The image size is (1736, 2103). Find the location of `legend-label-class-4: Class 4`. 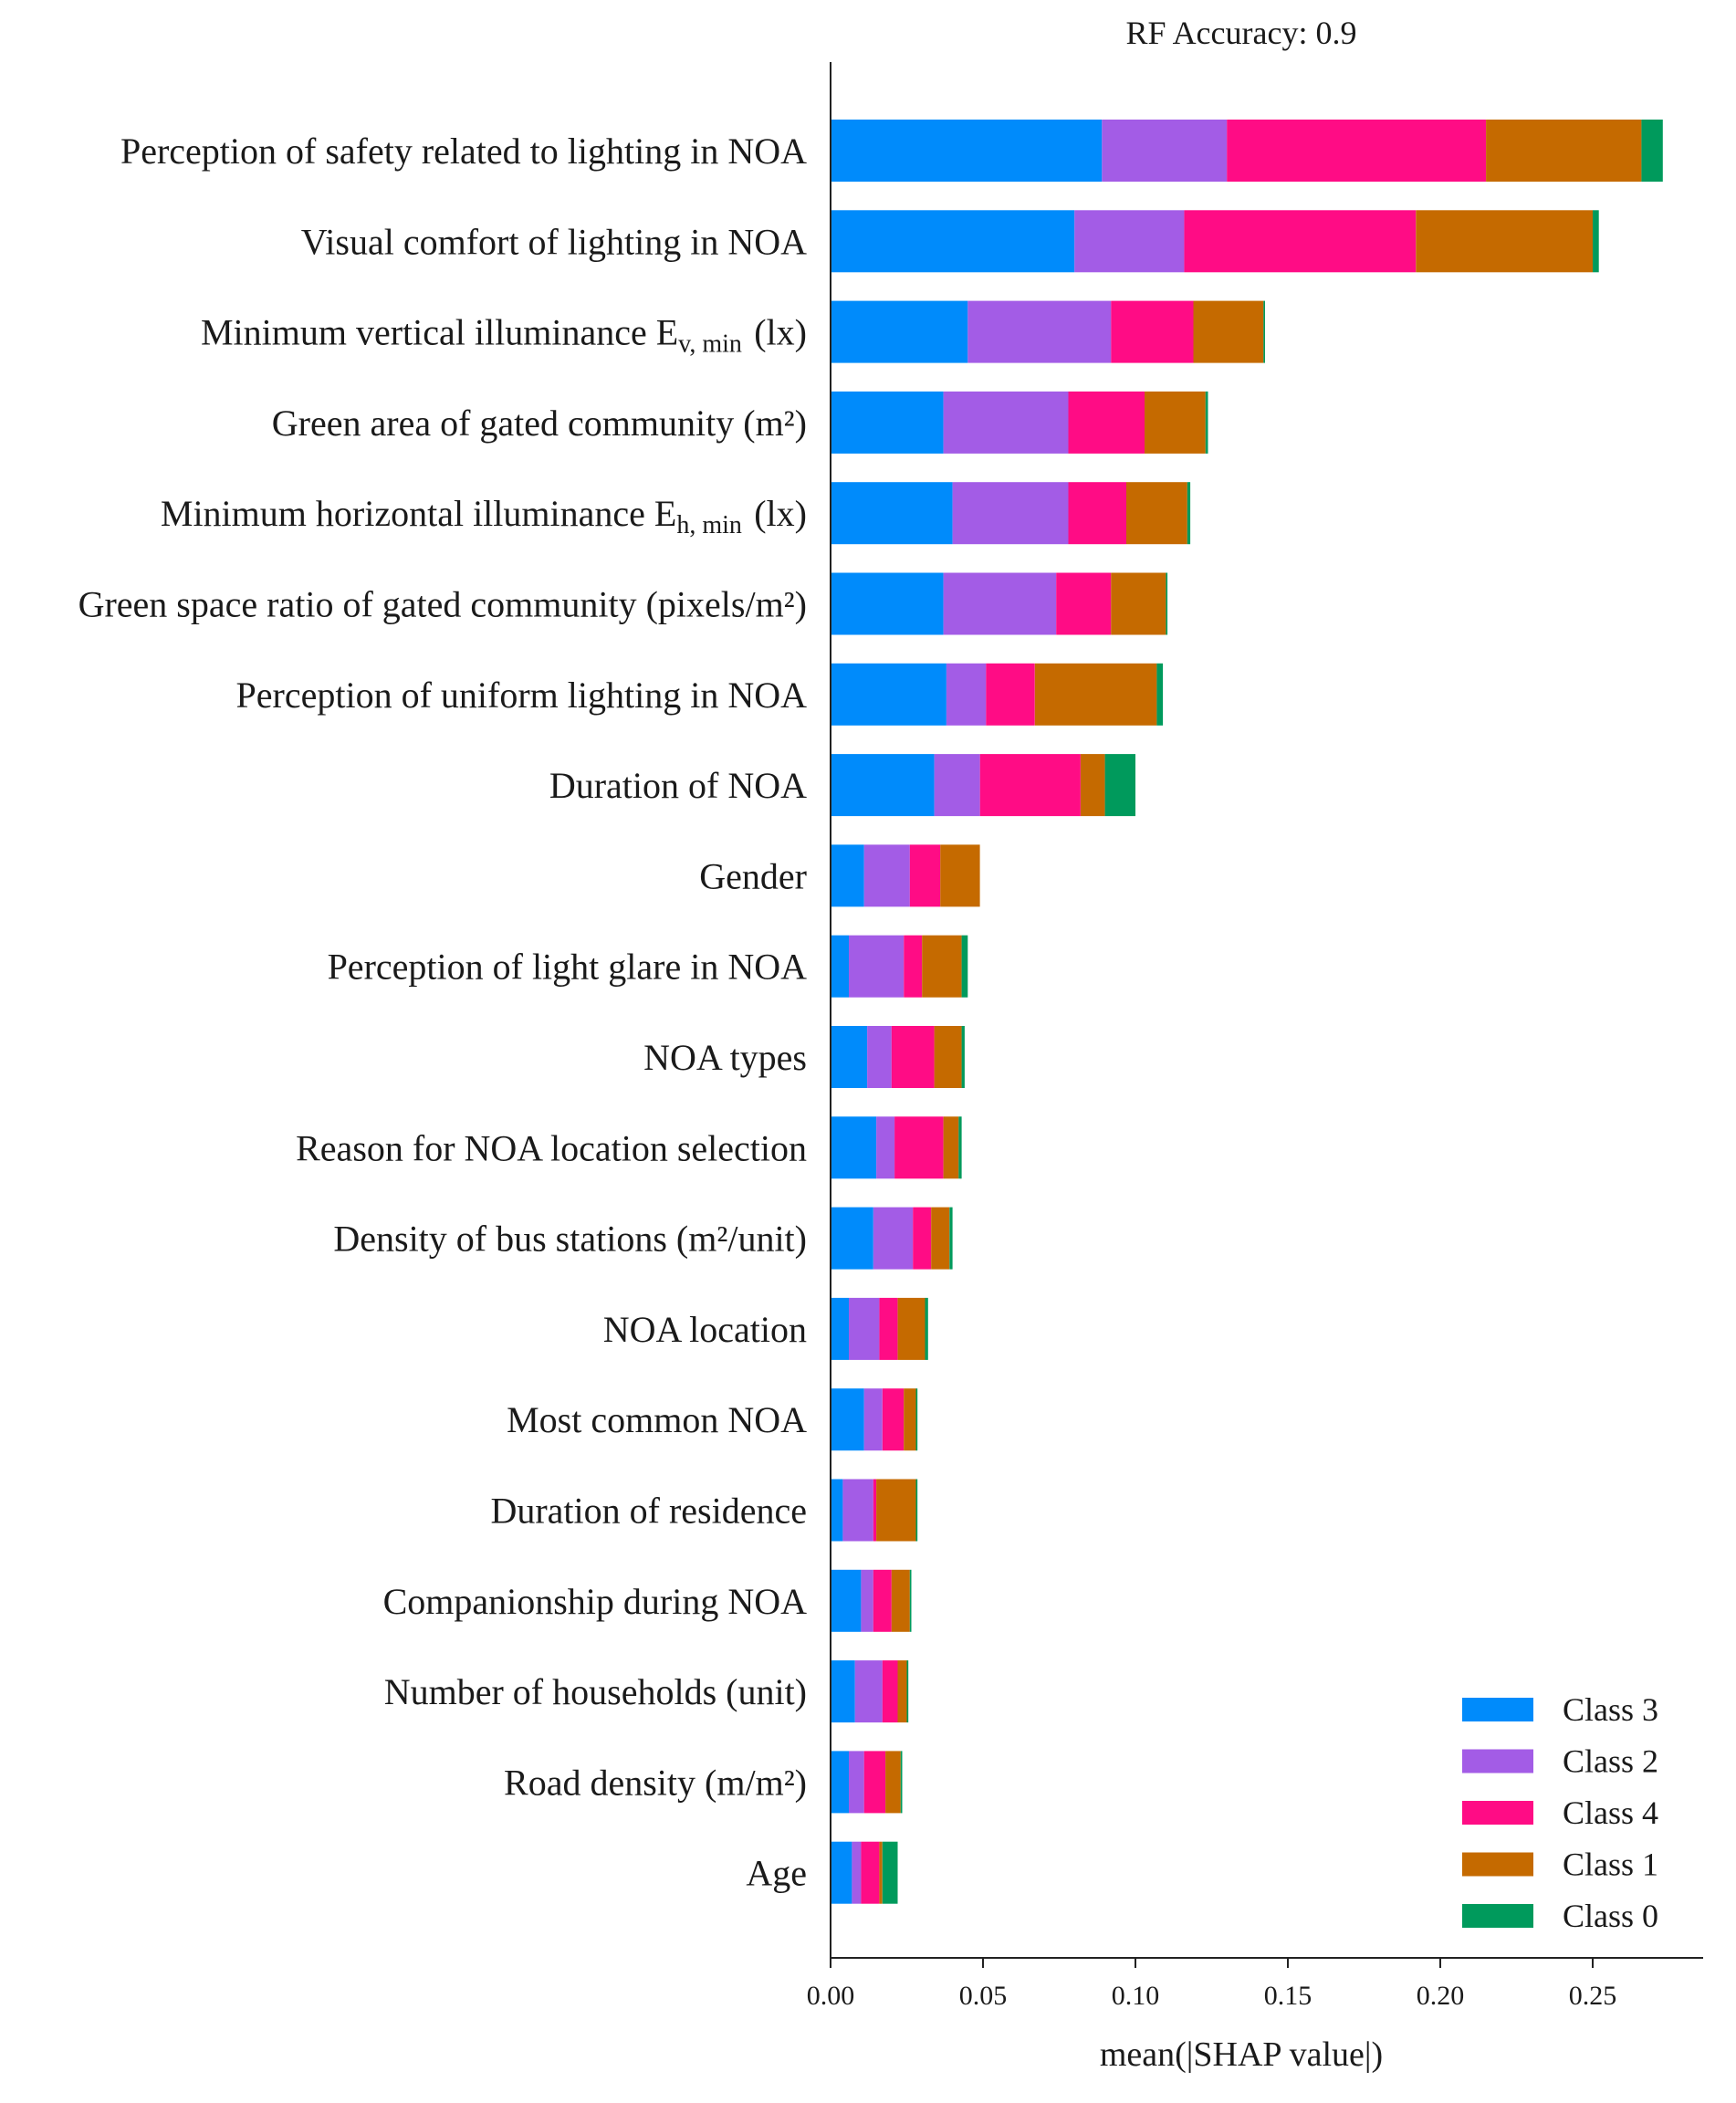

legend-label-class-4: Class 4 is located at coordinates (1610, 1812).